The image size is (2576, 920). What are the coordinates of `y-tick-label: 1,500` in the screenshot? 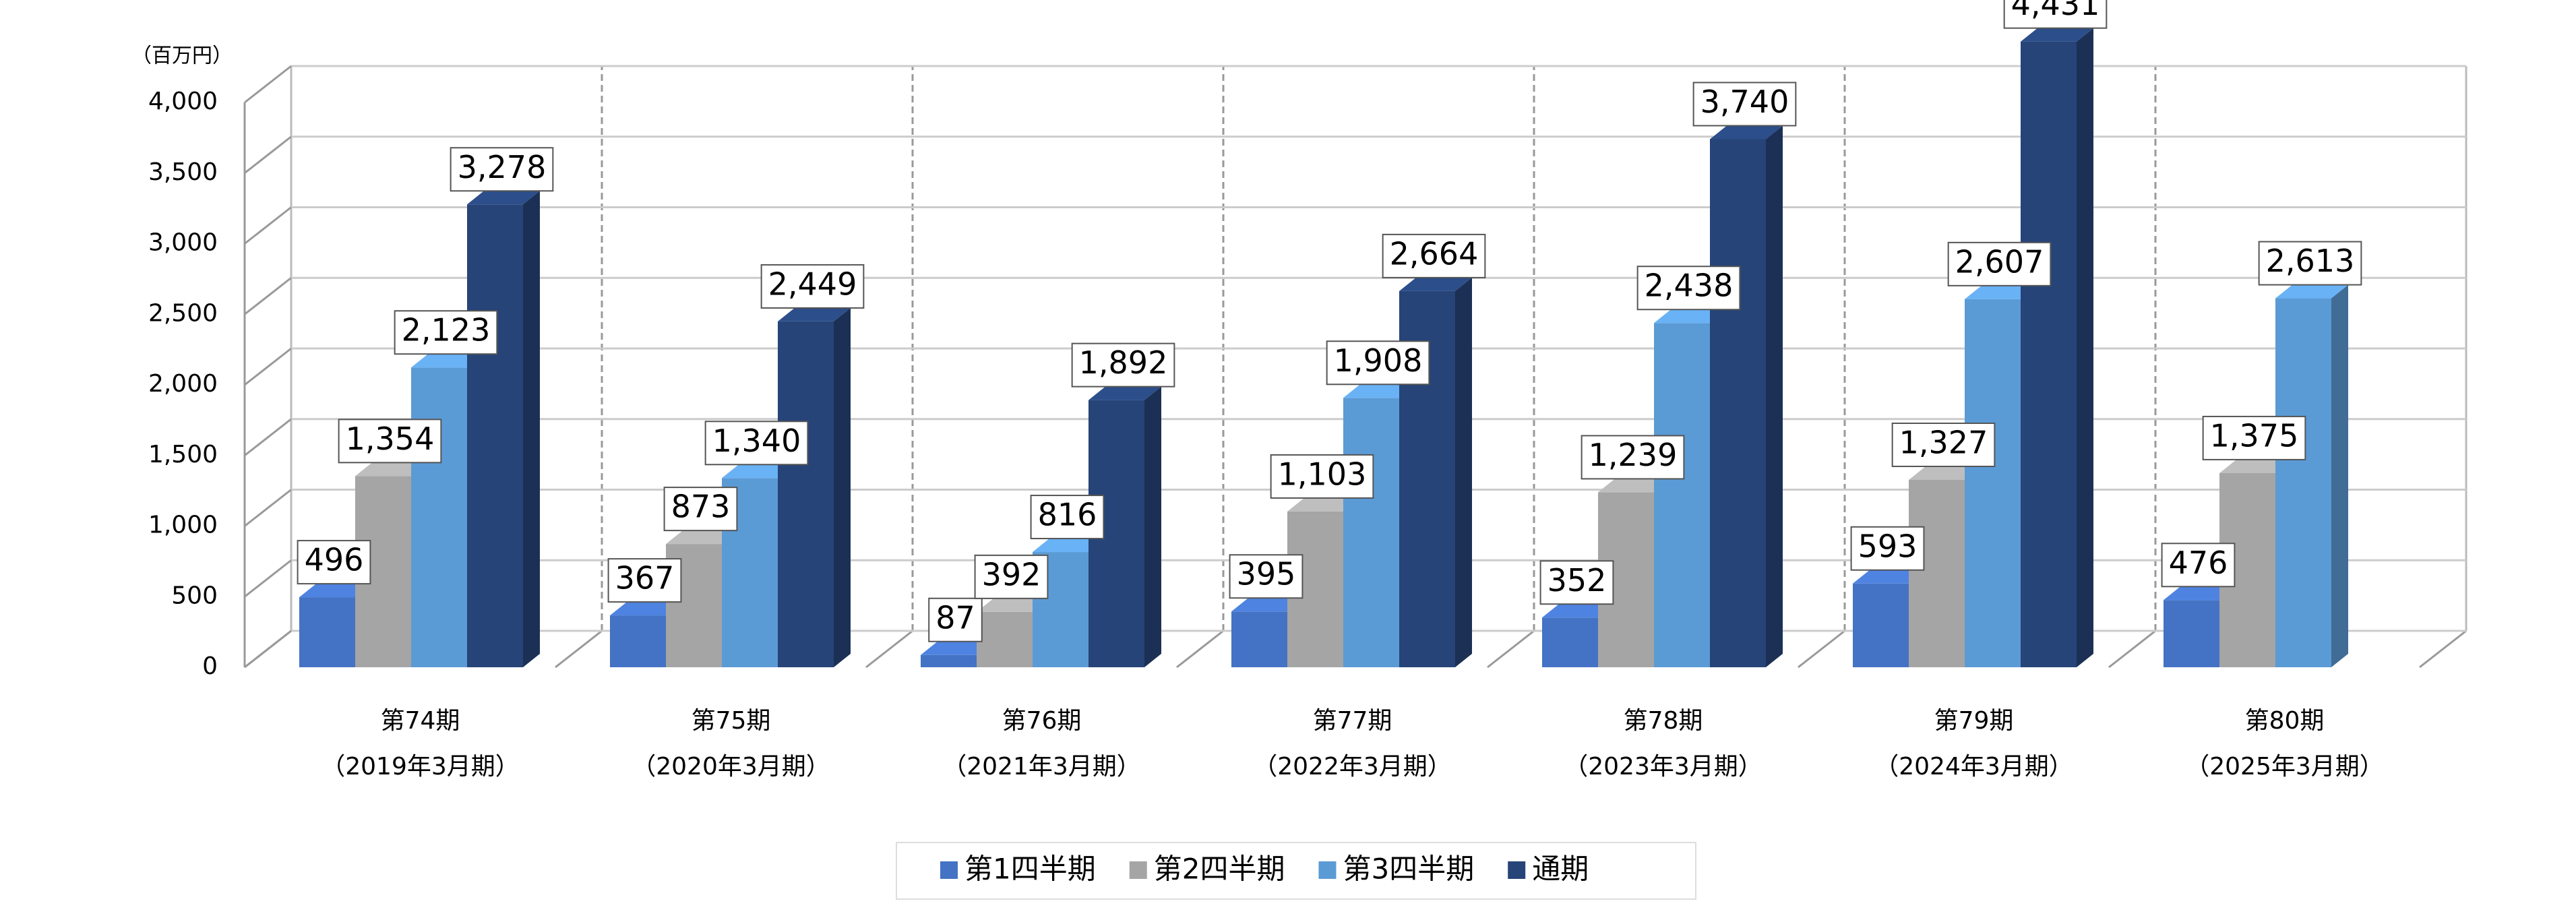 It's located at (183, 455).